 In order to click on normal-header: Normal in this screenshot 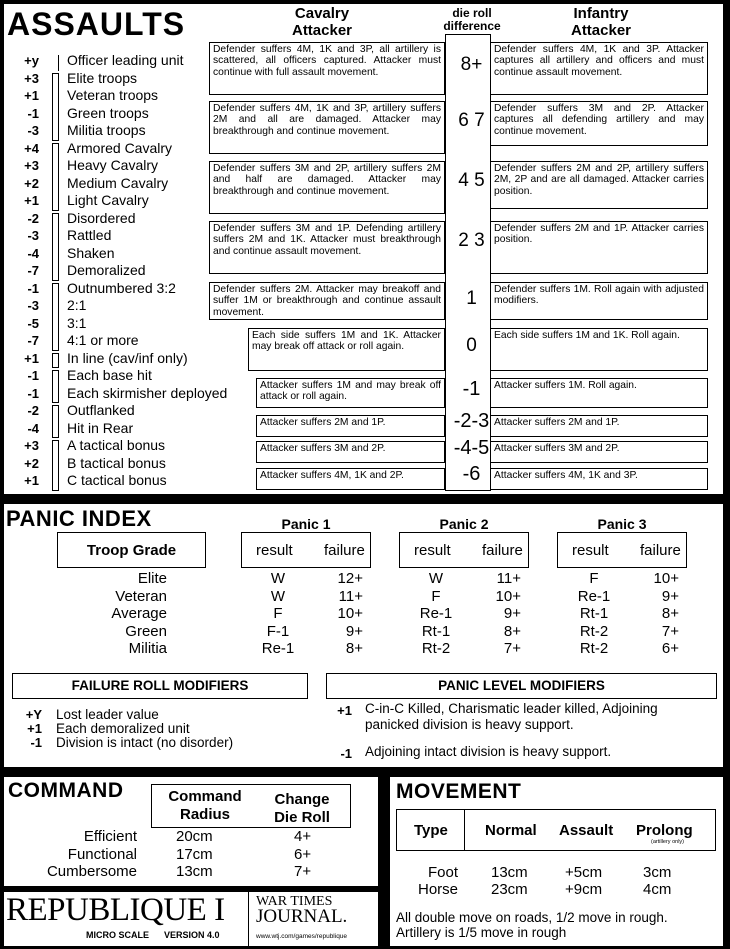, I will do `click(511, 830)`.